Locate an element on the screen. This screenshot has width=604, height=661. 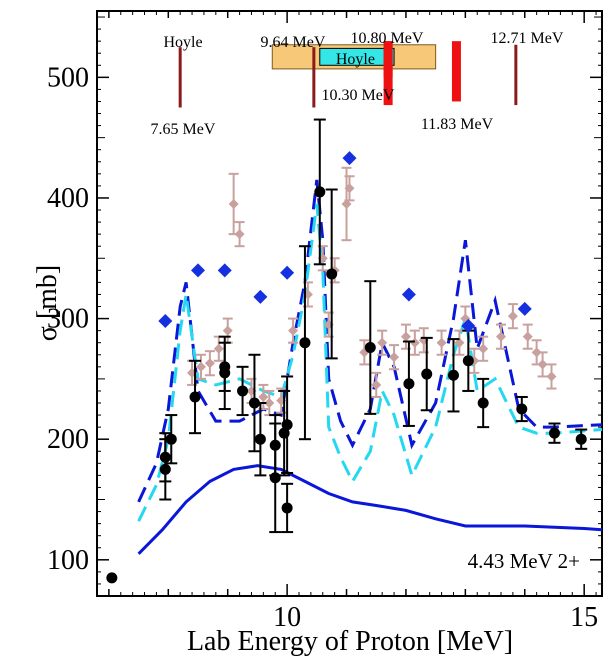
hoyle-band-label: Hoyle is located at coordinates (355, 59).